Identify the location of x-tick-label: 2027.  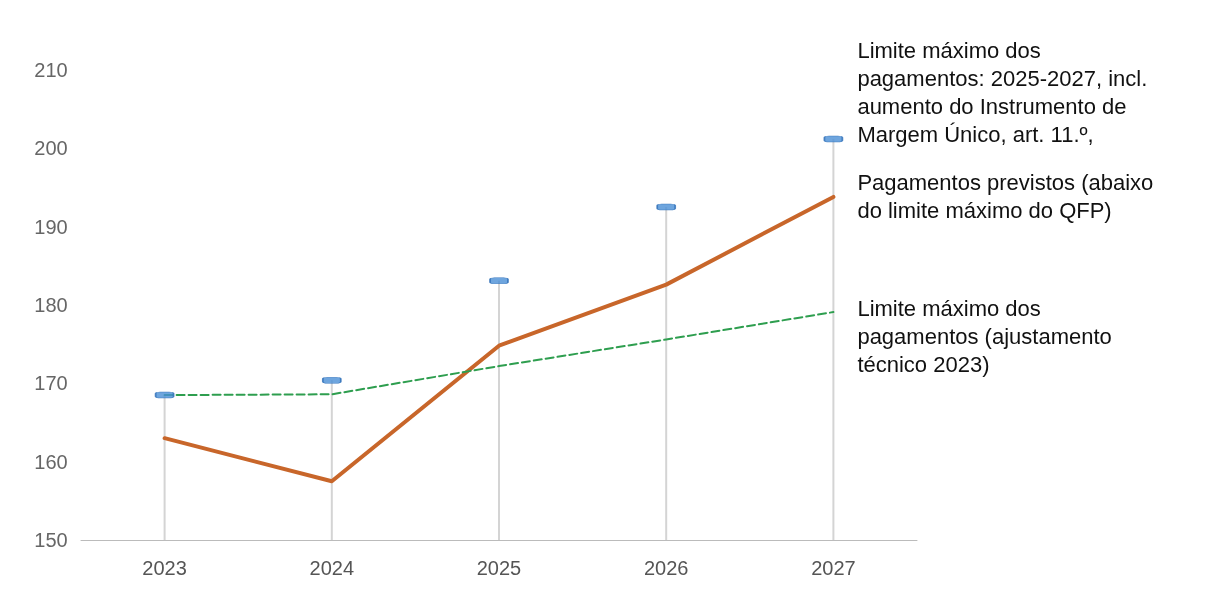
(833, 568).